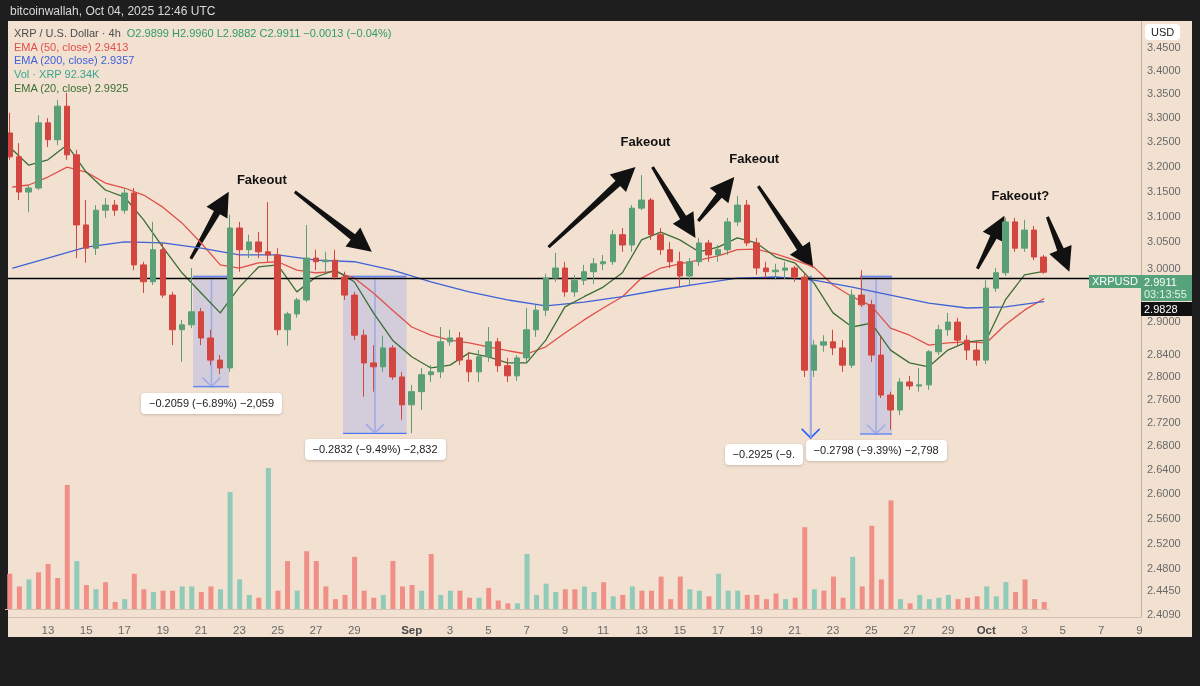 The height and width of the screenshot is (686, 1200). Describe the element at coordinates (948, 630) in the screenshot. I see `x-tick-label: 29` at that location.